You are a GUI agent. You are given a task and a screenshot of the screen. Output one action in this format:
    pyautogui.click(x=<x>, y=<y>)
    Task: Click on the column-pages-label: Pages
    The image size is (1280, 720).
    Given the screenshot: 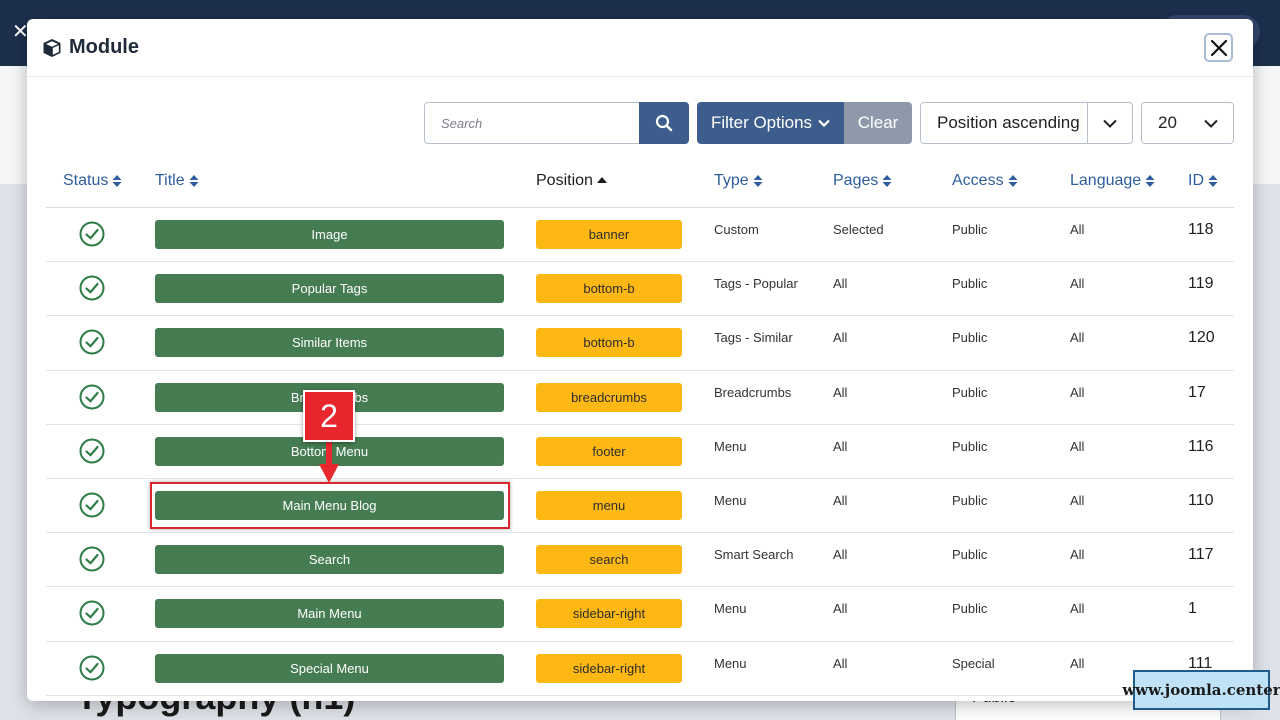 What is the action you would take?
    pyautogui.click(x=856, y=180)
    